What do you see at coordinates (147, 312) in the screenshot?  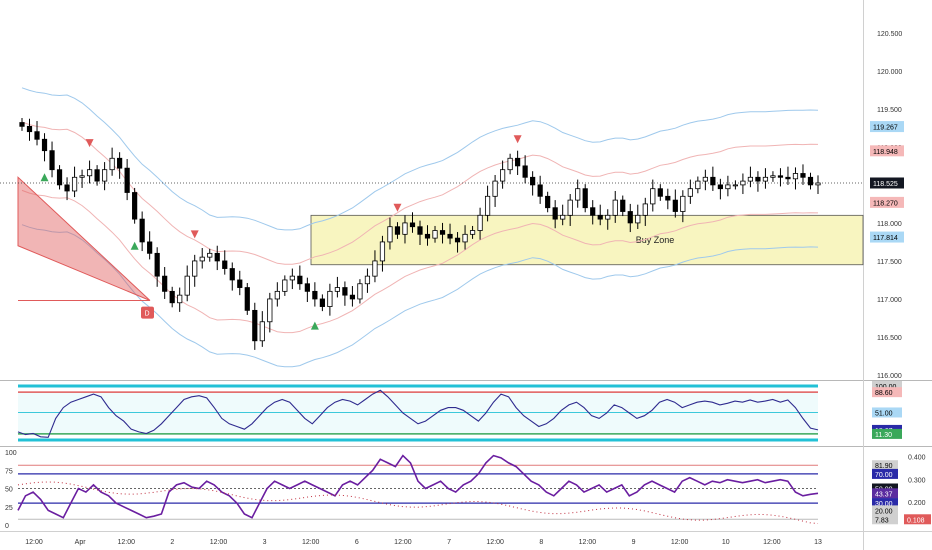 I see `divergence-marker` at bounding box center [147, 312].